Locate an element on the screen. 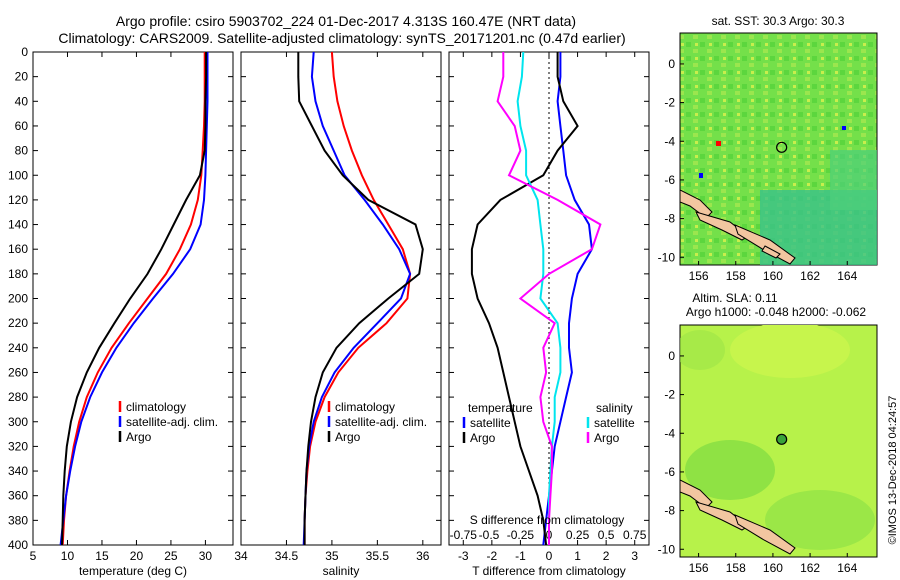 Image resolution: width=900 pixels, height=580 pixels. x-tick-label: 35 is located at coordinates (332, 556).